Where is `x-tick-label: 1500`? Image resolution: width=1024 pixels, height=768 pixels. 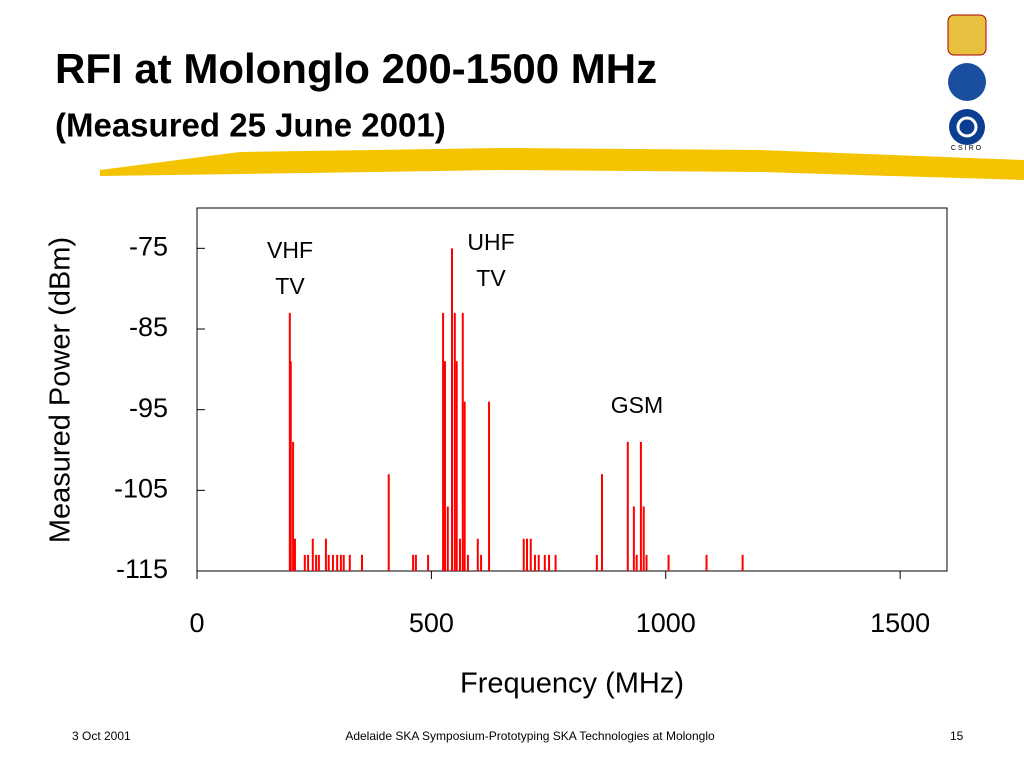 x-tick-label: 1500 is located at coordinates (900, 623).